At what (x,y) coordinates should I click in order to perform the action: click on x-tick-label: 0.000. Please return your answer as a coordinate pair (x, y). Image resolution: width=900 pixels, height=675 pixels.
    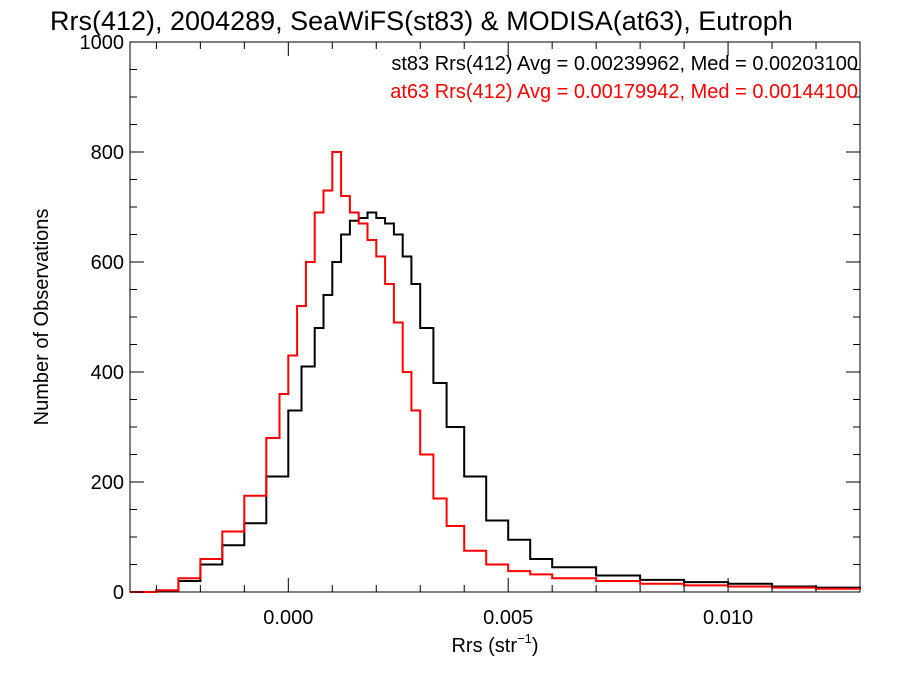
    Looking at the image, I should click on (288, 618).